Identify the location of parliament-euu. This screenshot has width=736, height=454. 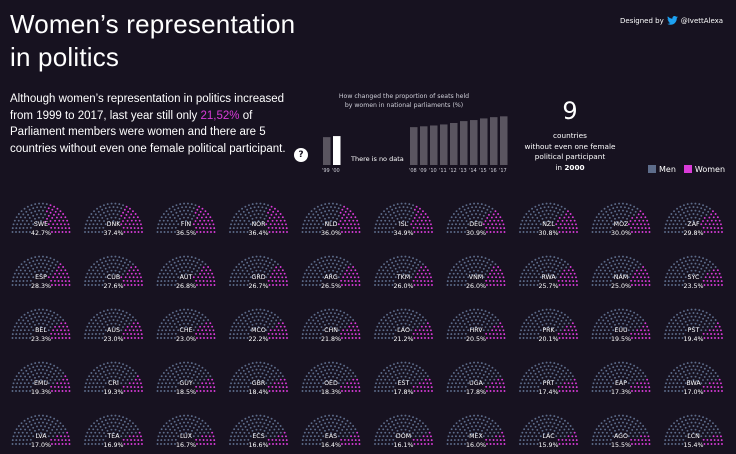
(621, 323).